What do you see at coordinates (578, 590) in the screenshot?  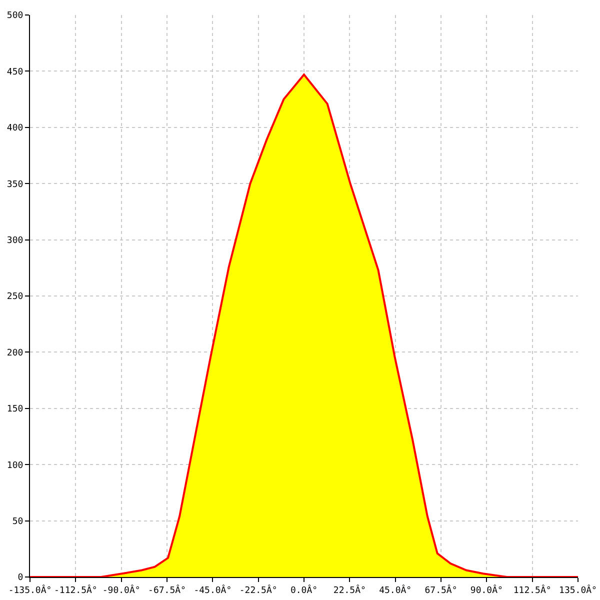 I see `x-tick-label: 135.0Â°` at bounding box center [578, 590].